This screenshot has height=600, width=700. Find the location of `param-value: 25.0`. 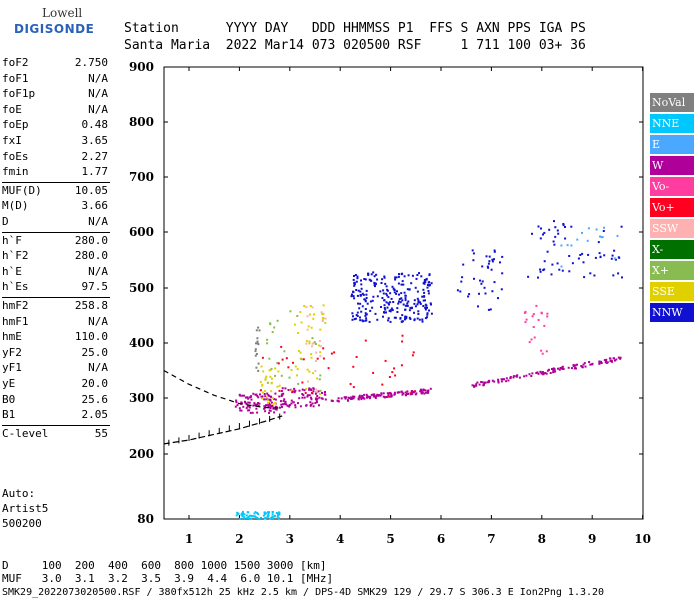

param-value: 25.0 is located at coordinates (95, 352).